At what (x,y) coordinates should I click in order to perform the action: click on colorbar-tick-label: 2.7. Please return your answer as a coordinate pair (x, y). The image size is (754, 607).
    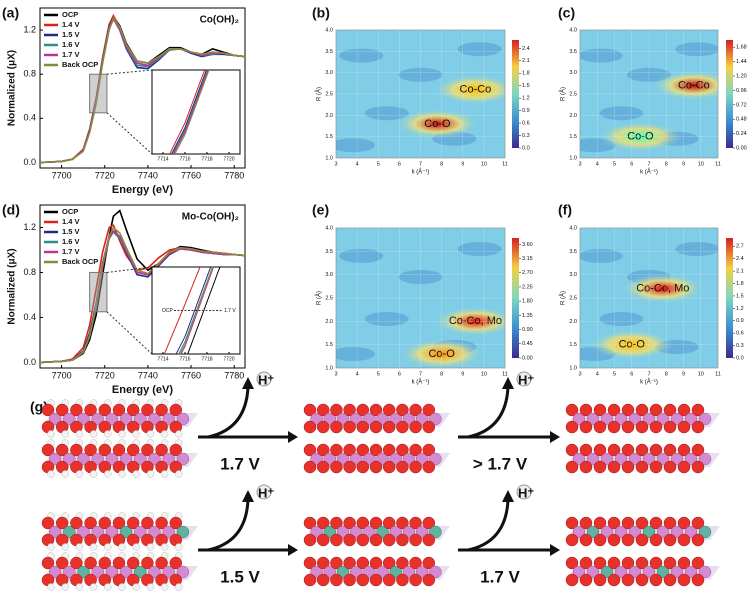
    Looking at the image, I should click on (740, 247).